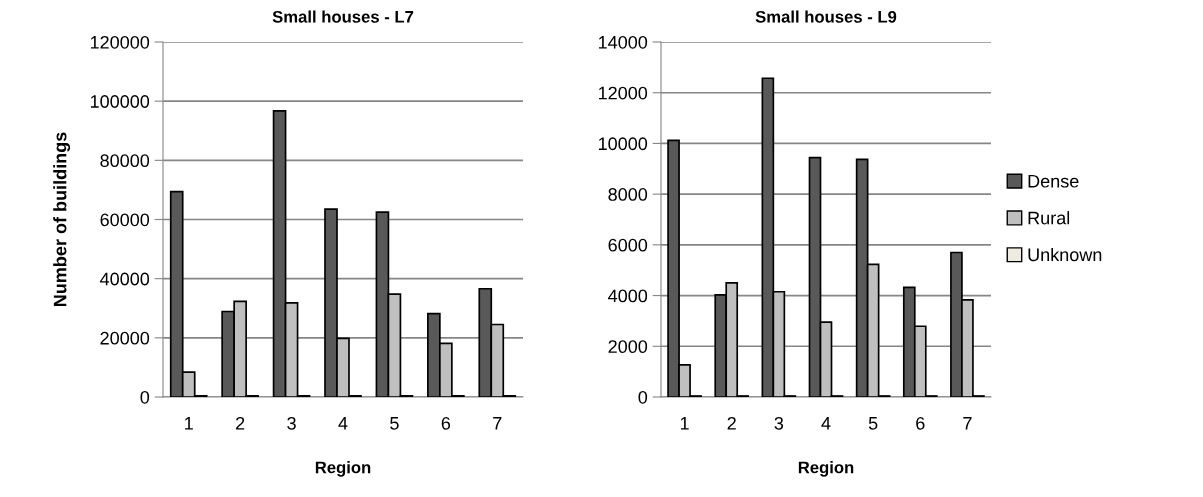 This screenshot has height=497, width=1203. I want to click on y-tick-label: 14000, so click(623, 42).